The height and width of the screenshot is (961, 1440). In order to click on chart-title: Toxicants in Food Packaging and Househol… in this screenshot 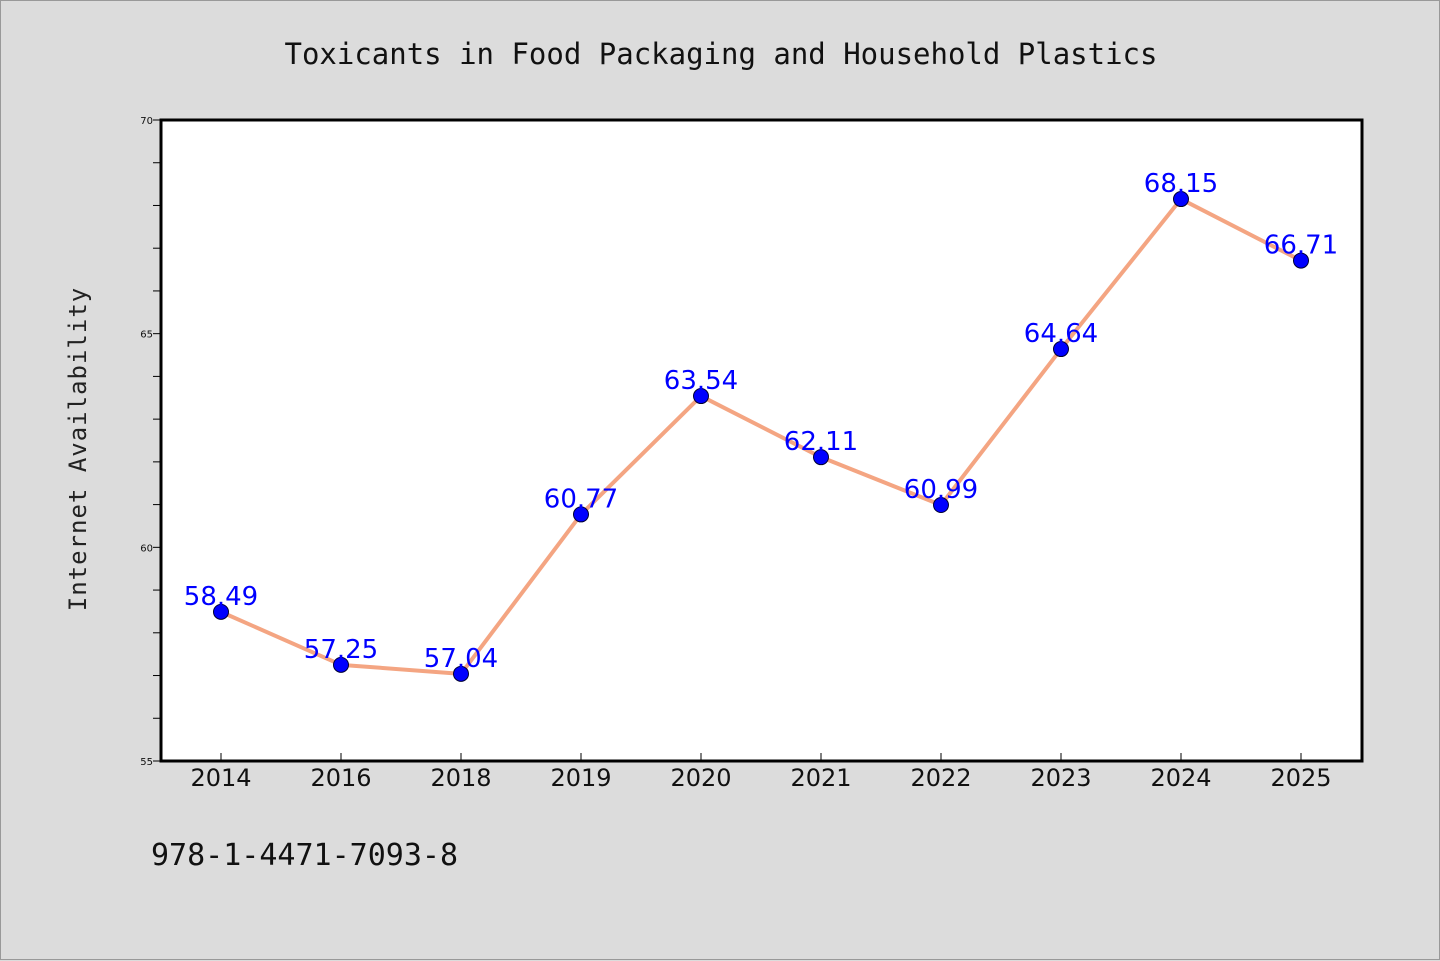, I will do `click(721, 54)`.